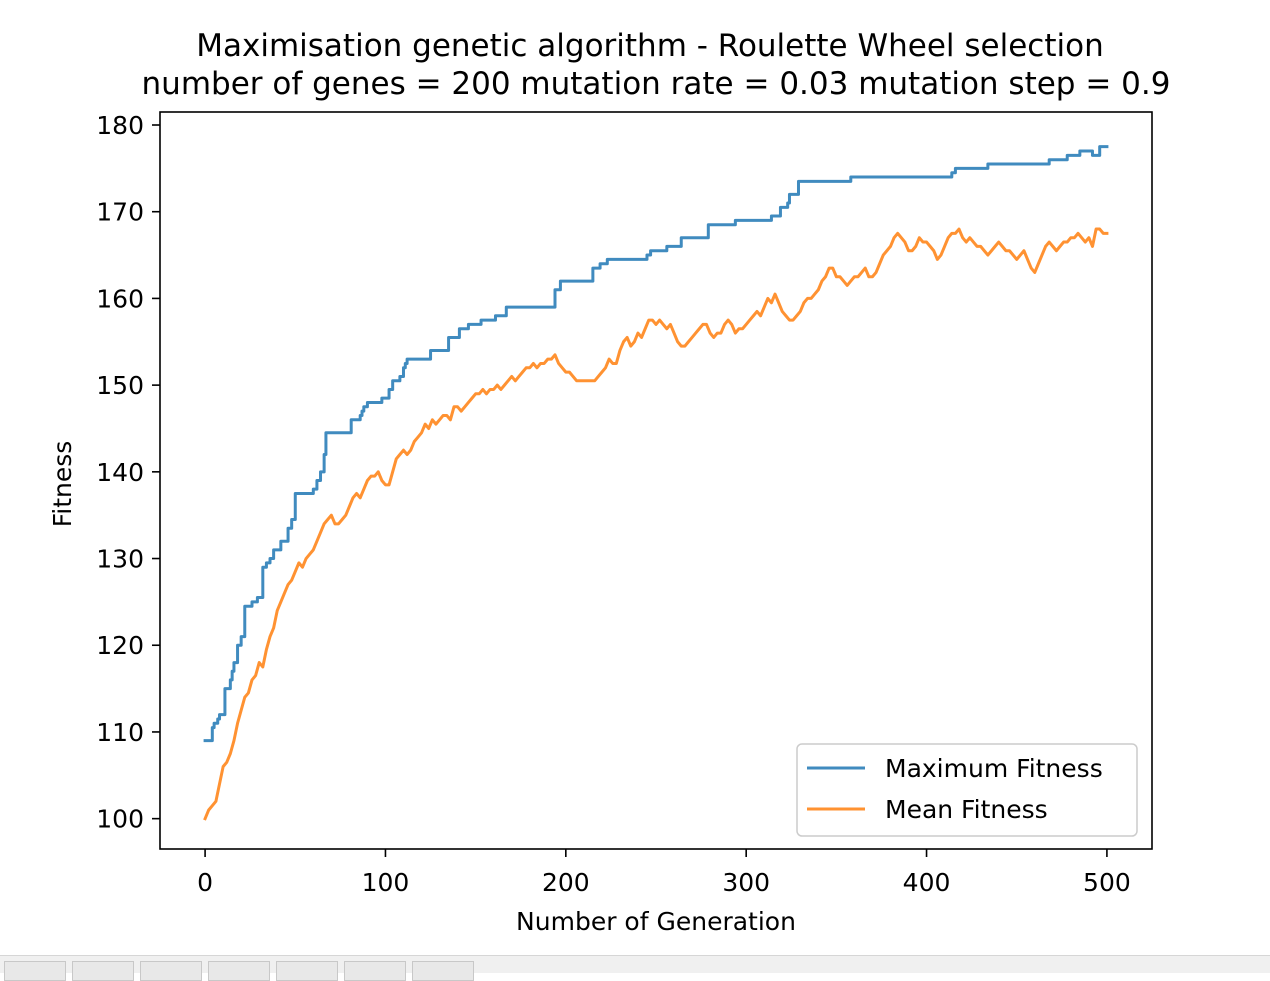 This screenshot has width=1270, height=981. What do you see at coordinates (635, 968) in the screenshot?
I see `toolbar` at bounding box center [635, 968].